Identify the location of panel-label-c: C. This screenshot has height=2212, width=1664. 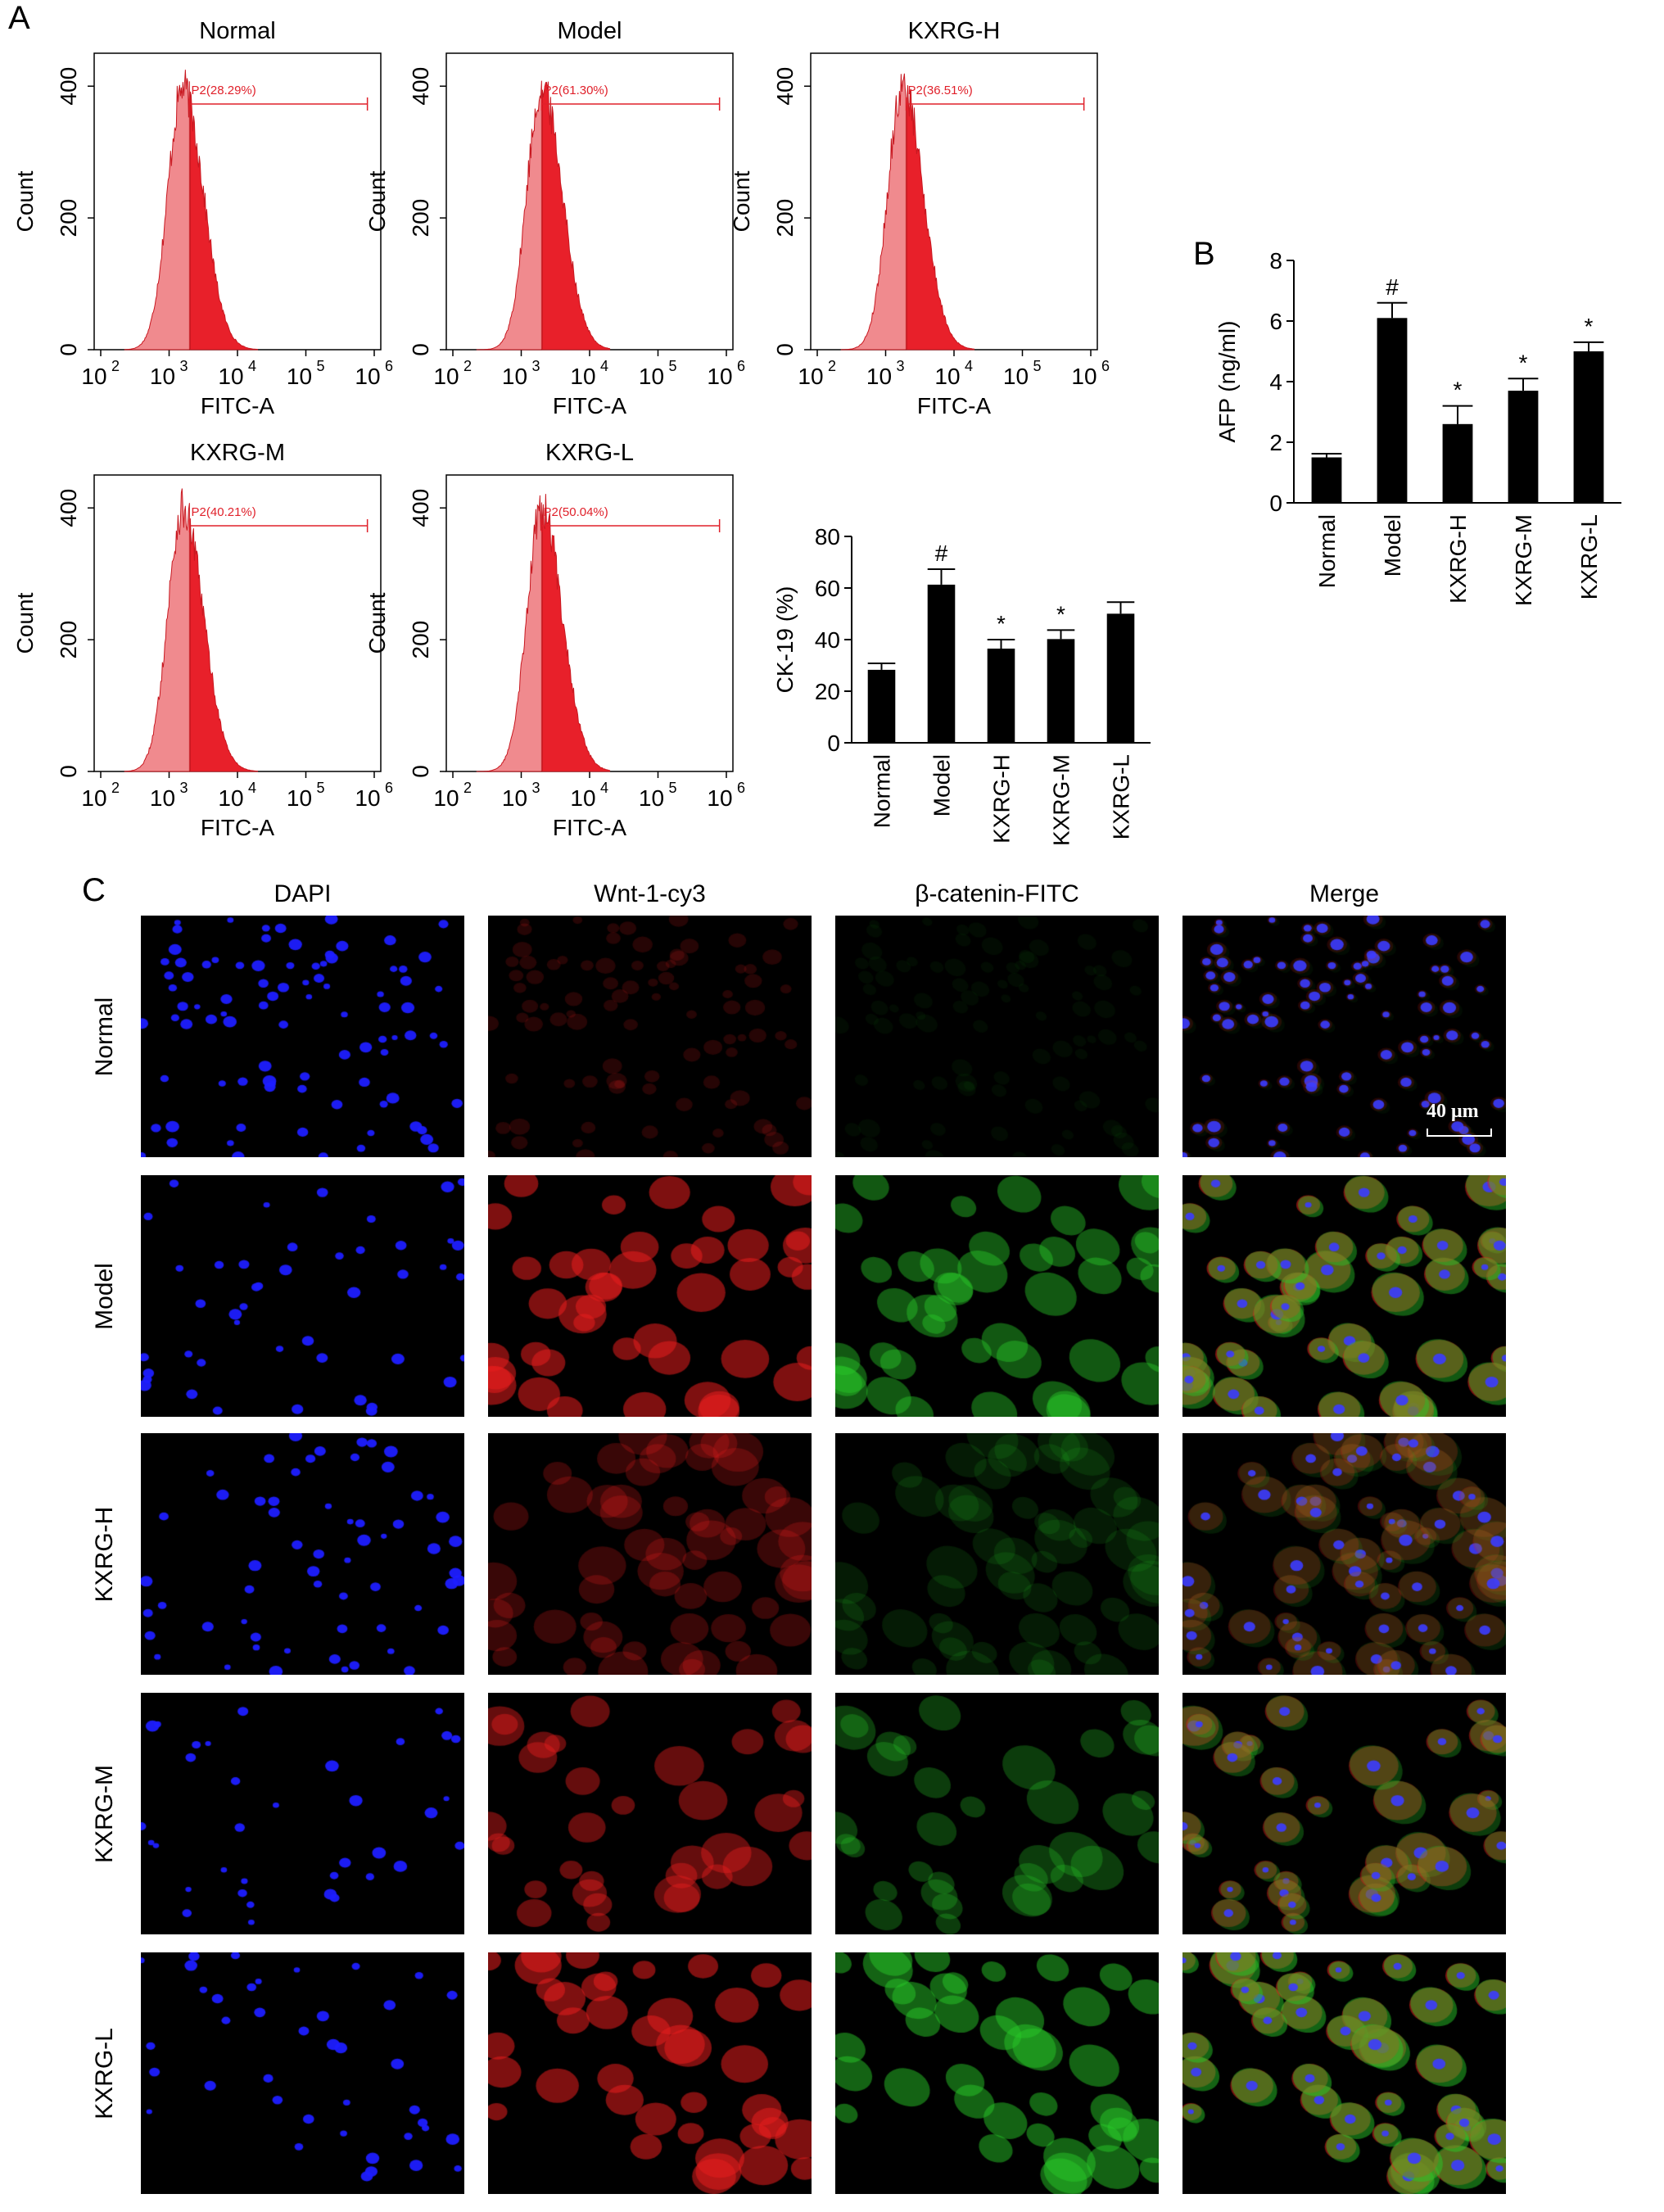
(94, 890).